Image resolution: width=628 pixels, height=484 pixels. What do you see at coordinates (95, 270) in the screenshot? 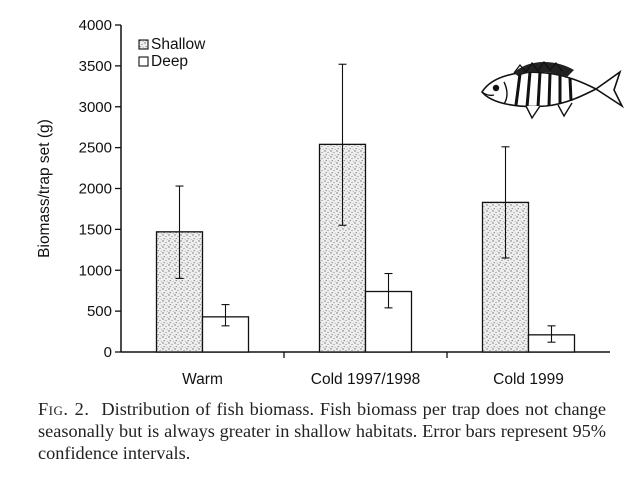
I see `y-tick-label: 1000` at bounding box center [95, 270].